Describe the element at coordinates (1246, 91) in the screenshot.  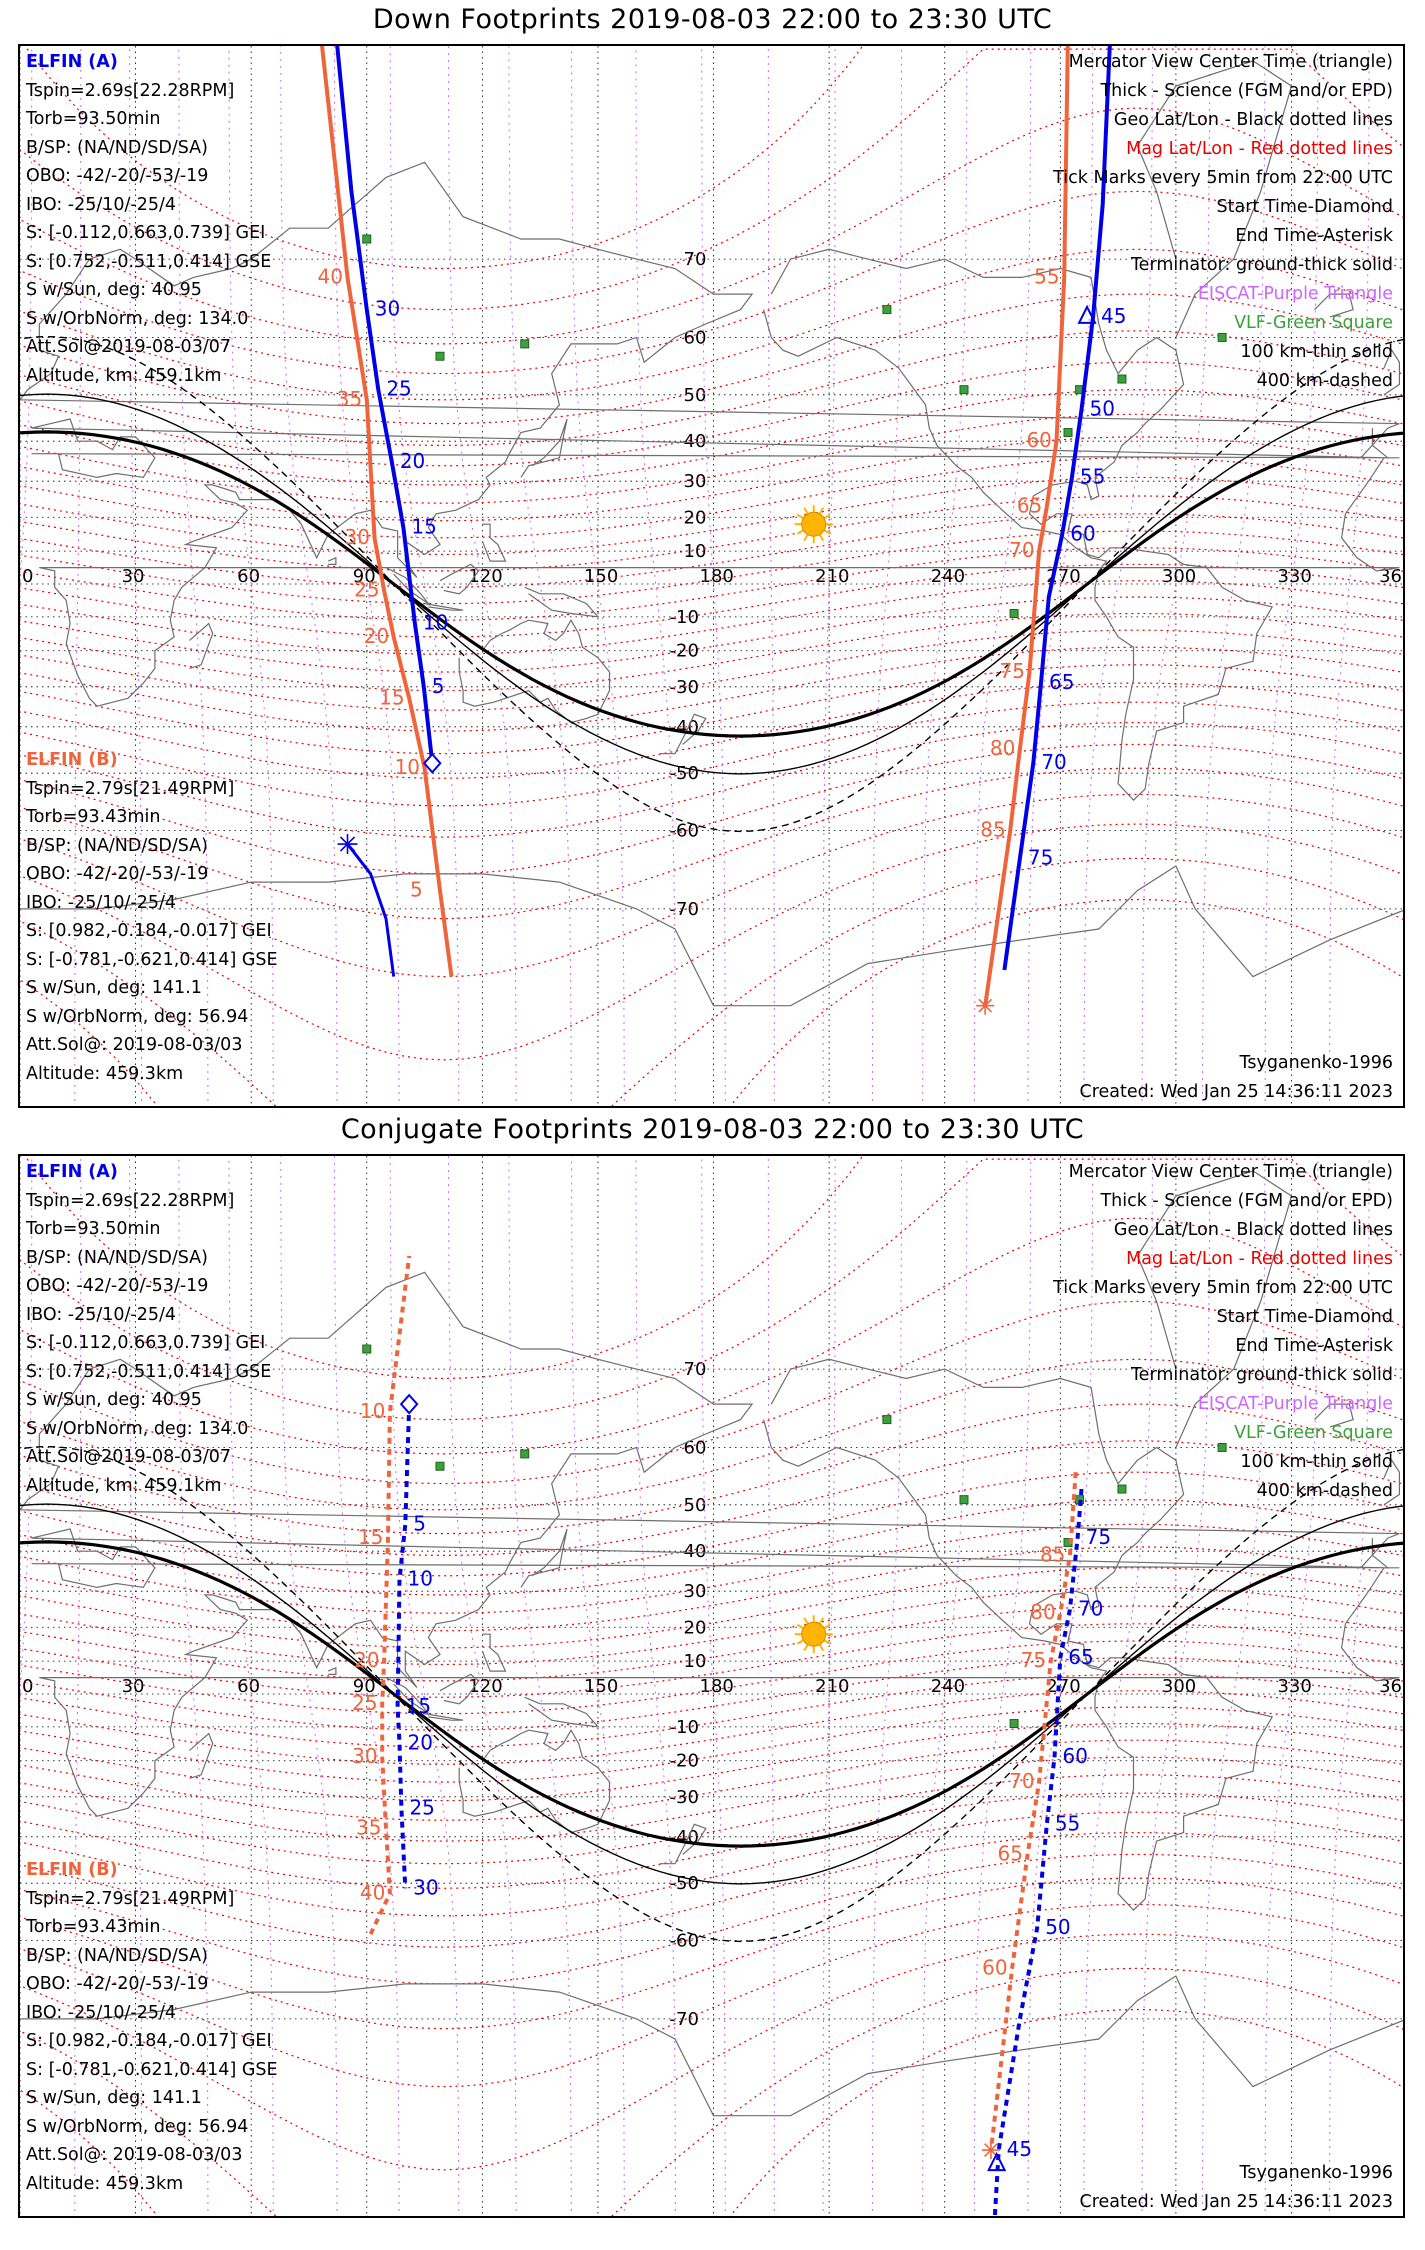
I see `legend-thick: Thick - Science (FGM and/or EPD)` at that location.